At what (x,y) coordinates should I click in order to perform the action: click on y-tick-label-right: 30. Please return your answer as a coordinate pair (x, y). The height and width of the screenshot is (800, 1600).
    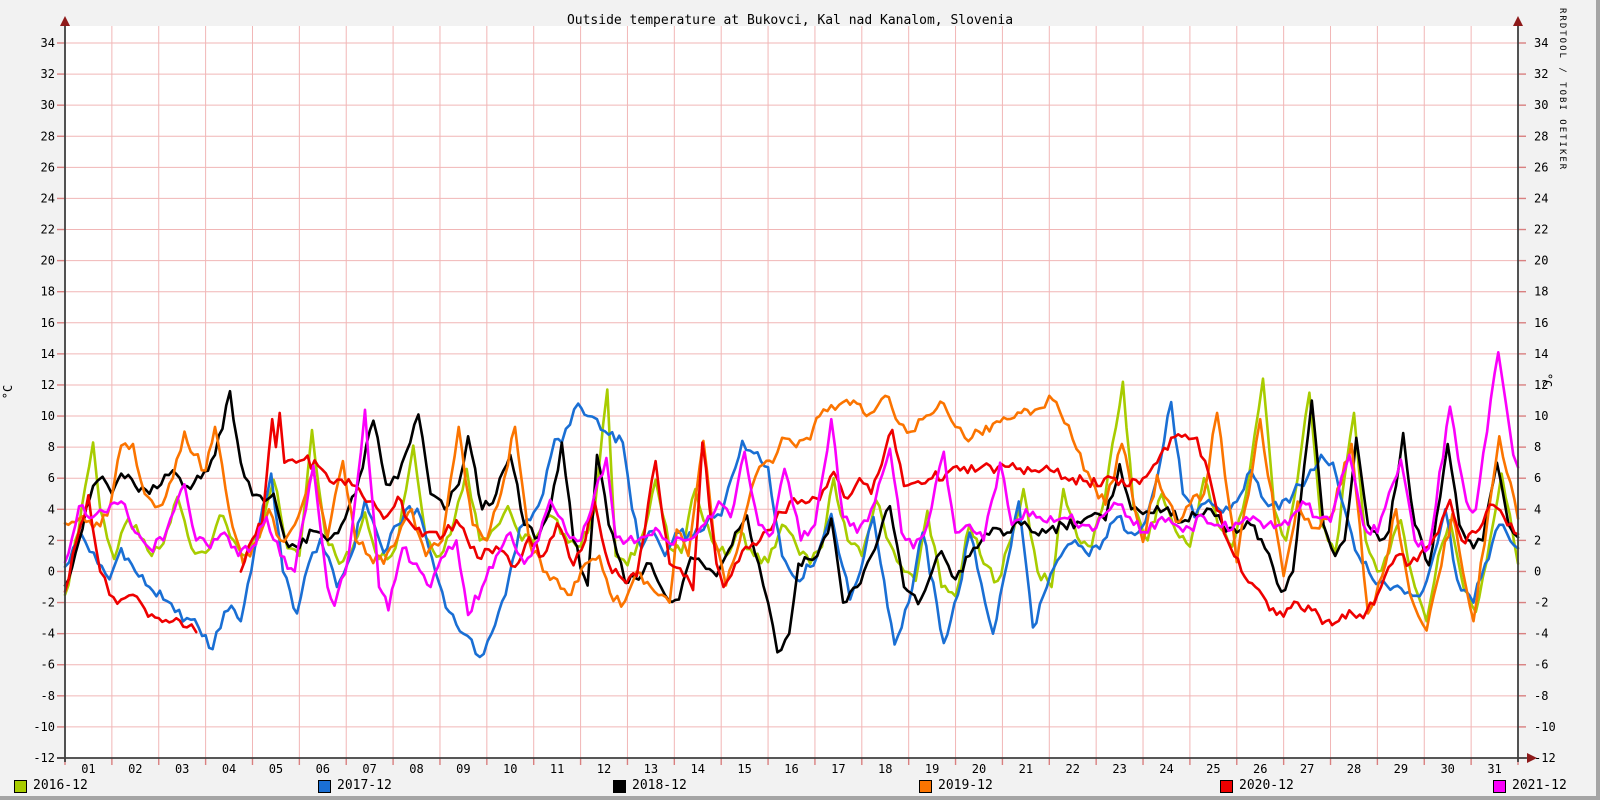
    Looking at the image, I should click on (1541, 105).